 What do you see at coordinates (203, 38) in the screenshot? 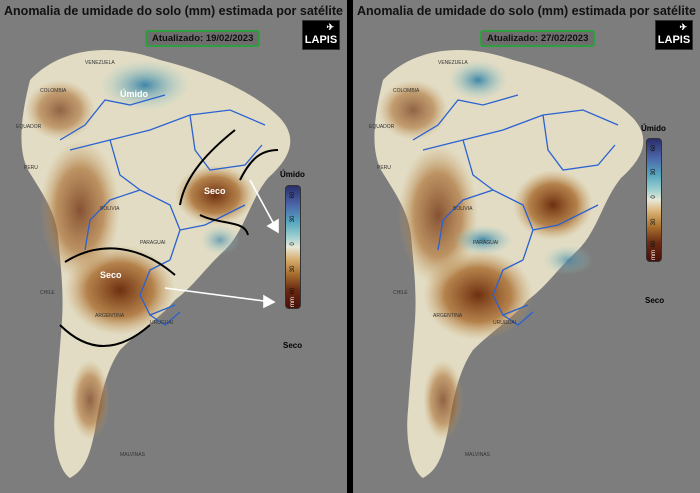
I see `updated-date-badge: Atualizado: 19/02/2023` at bounding box center [203, 38].